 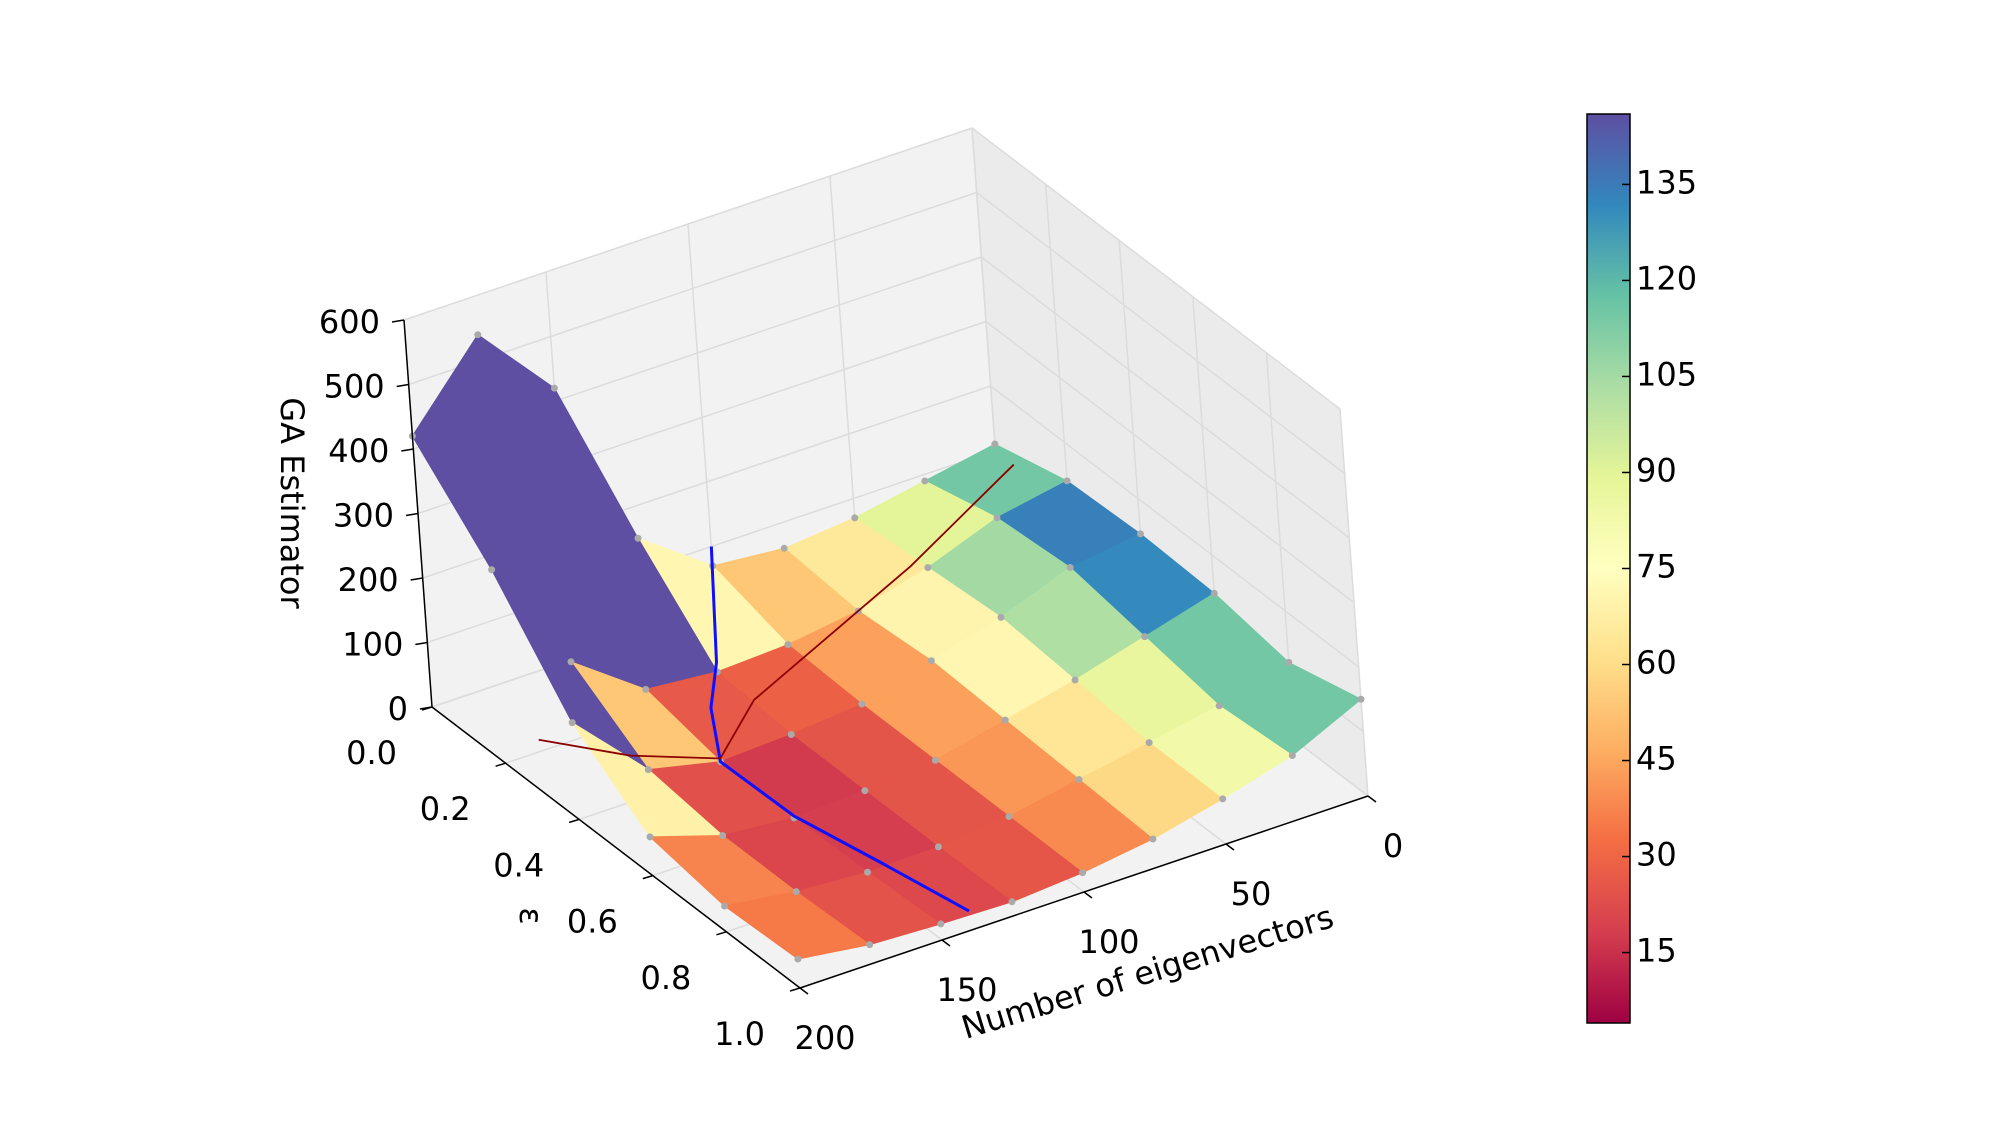 What do you see at coordinates (1251, 894) in the screenshot?
I see `x-tick-label: 50` at bounding box center [1251, 894].